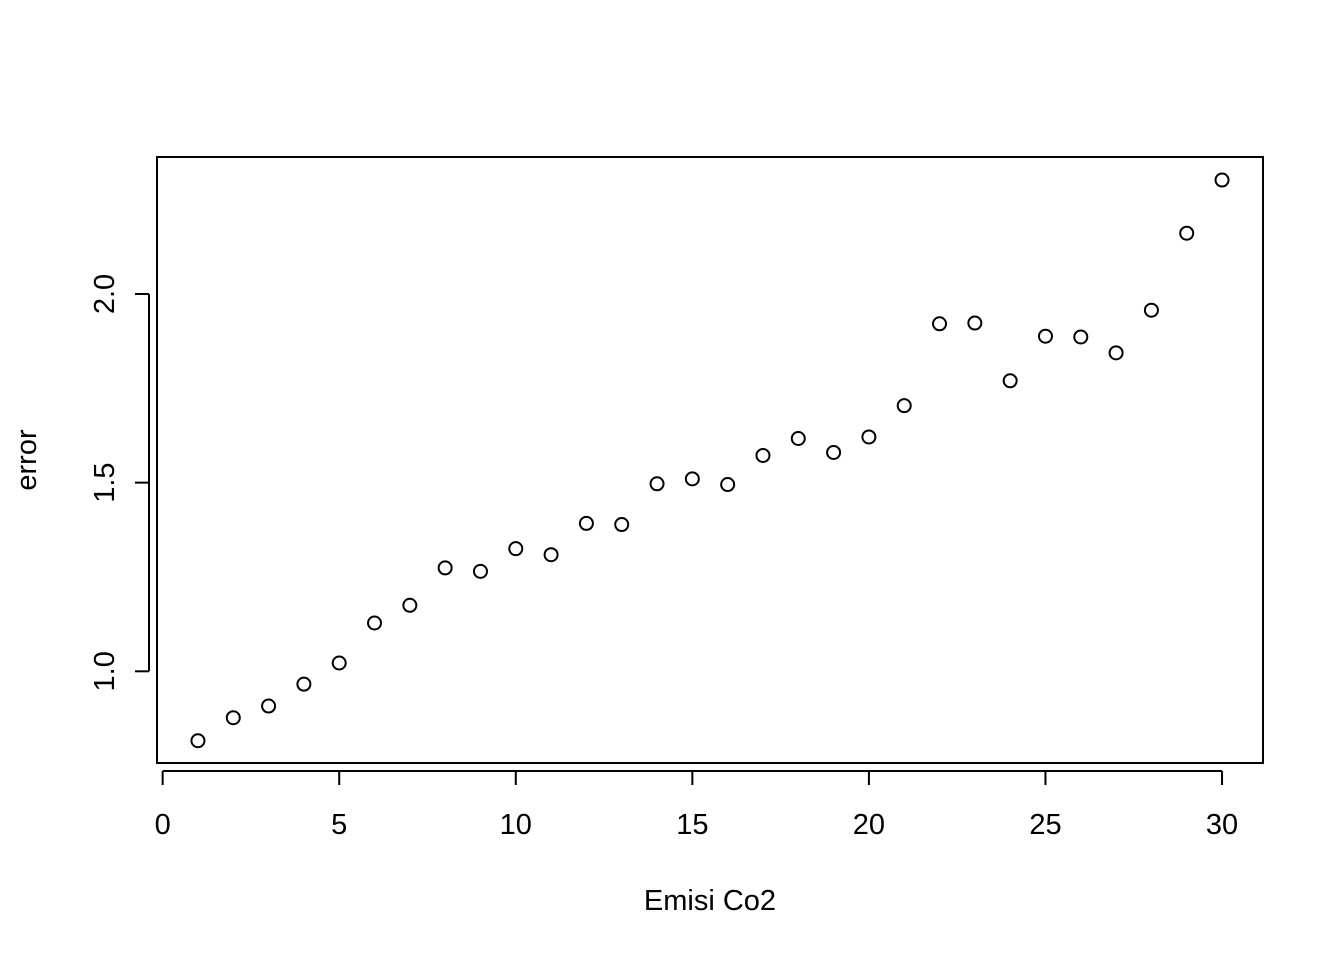 The width and height of the screenshot is (1344, 960). Describe the element at coordinates (516, 825) in the screenshot. I see `x-tick-label: 10` at that location.